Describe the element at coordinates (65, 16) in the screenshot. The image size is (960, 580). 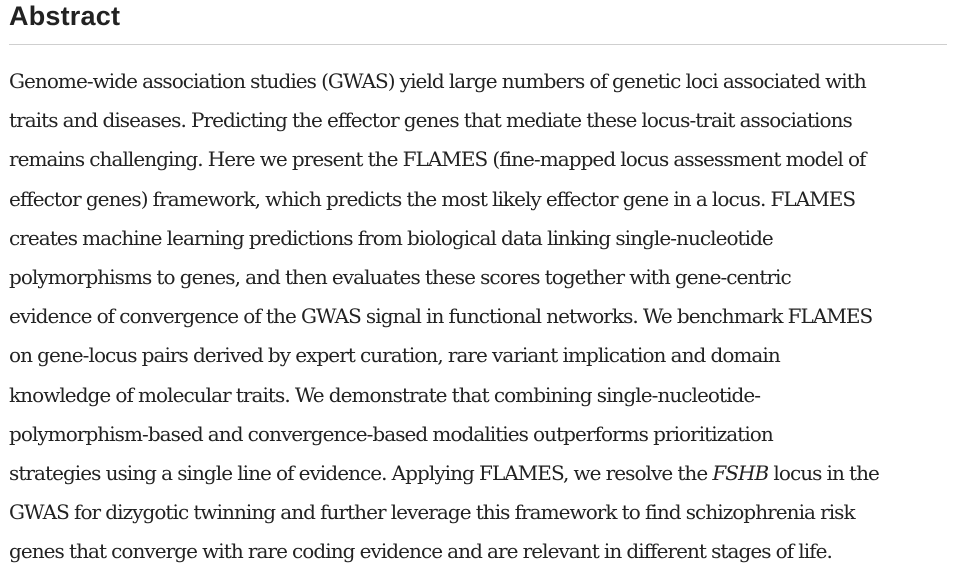
I see `abstract-heading: Abstract` at that location.